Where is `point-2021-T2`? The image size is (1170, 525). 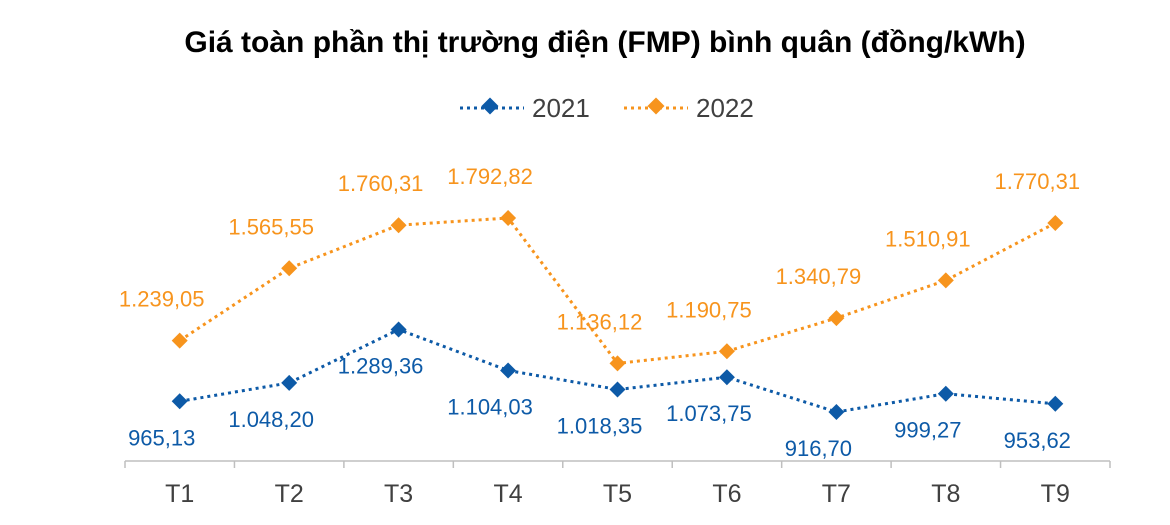
point-2021-T2 is located at coordinates (289, 382).